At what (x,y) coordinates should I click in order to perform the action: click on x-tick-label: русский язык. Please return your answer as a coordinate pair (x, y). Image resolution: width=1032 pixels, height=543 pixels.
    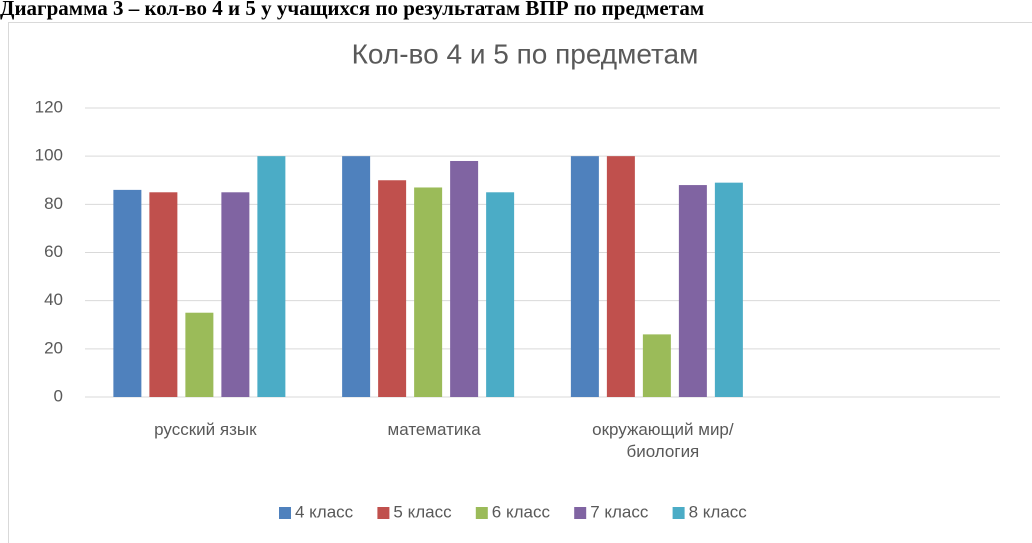
    Looking at the image, I should click on (205, 429).